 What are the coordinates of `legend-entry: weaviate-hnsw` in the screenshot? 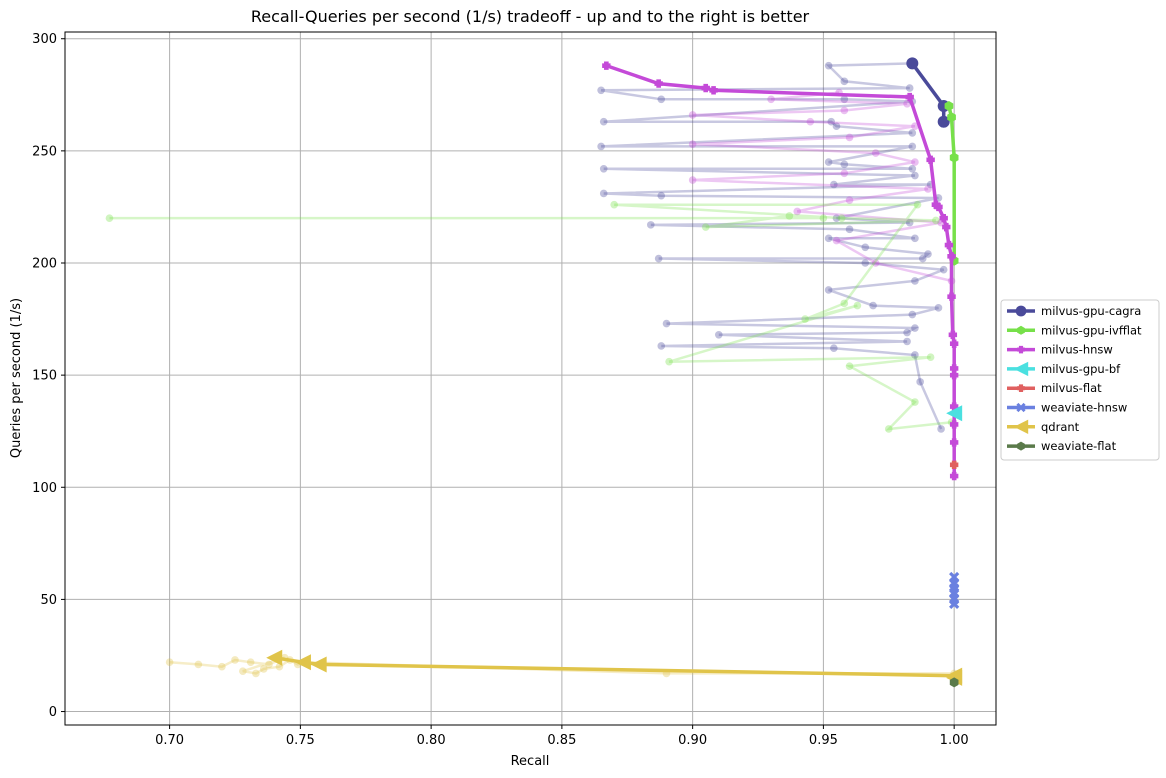 It's located at (1067, 408).